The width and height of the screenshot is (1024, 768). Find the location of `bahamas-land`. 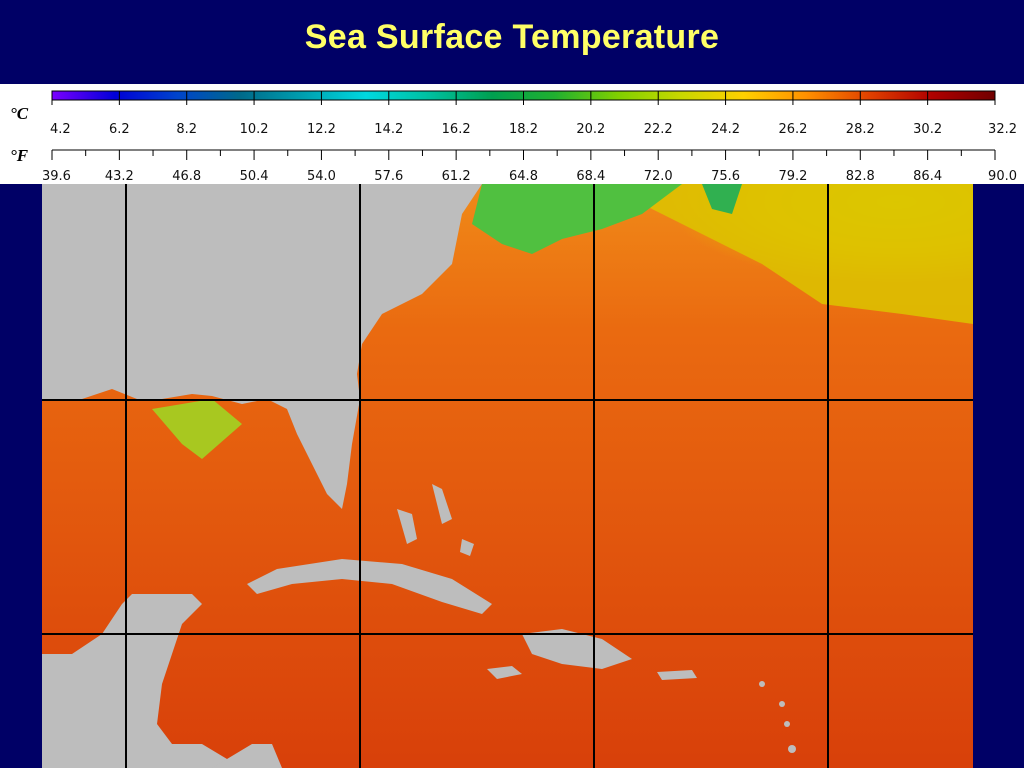

bahamas-land is located at coordinates (407, 526).